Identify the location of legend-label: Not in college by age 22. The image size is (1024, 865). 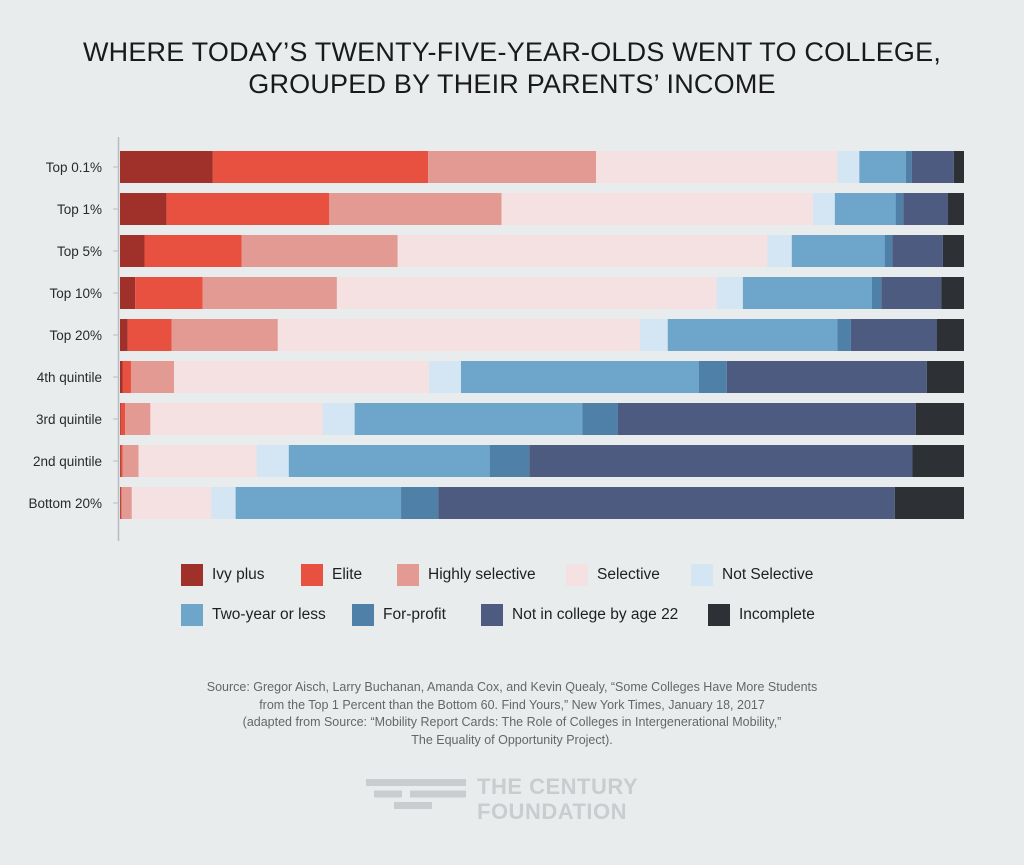
(595, 614).